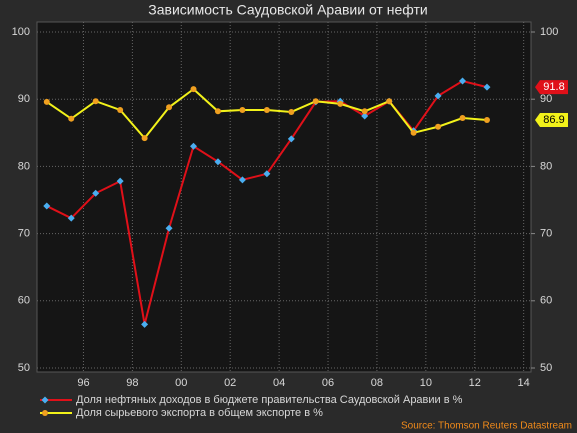 This screenshot has width=577, height=433. What do you see at coordinates (181, 383) in the screenshot?
I see `x-tick-label: 00` at bounding box center [181, 383].